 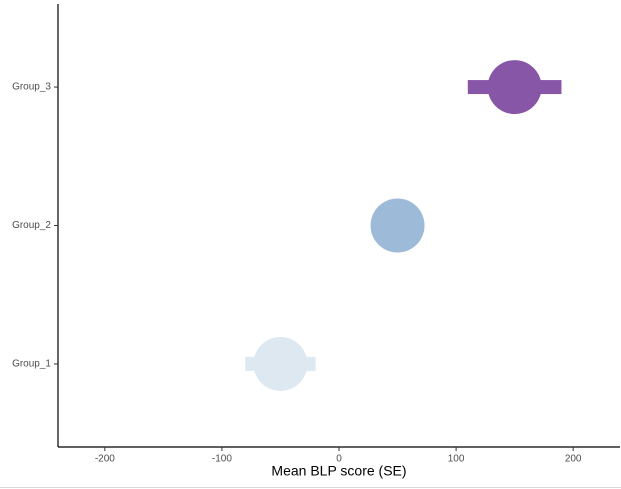 What do you see at coordinates (338, 471) in the screenshot?
I see `x-axis-title: Mean BLP score (SE)` at bounding box center [338, 471].